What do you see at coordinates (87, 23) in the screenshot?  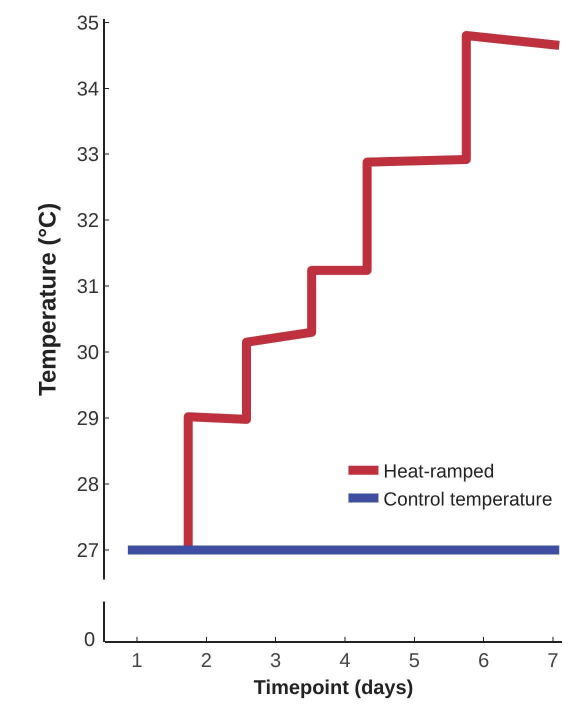 I see `y-tick-label: 35` at bounding box center [87, 23].